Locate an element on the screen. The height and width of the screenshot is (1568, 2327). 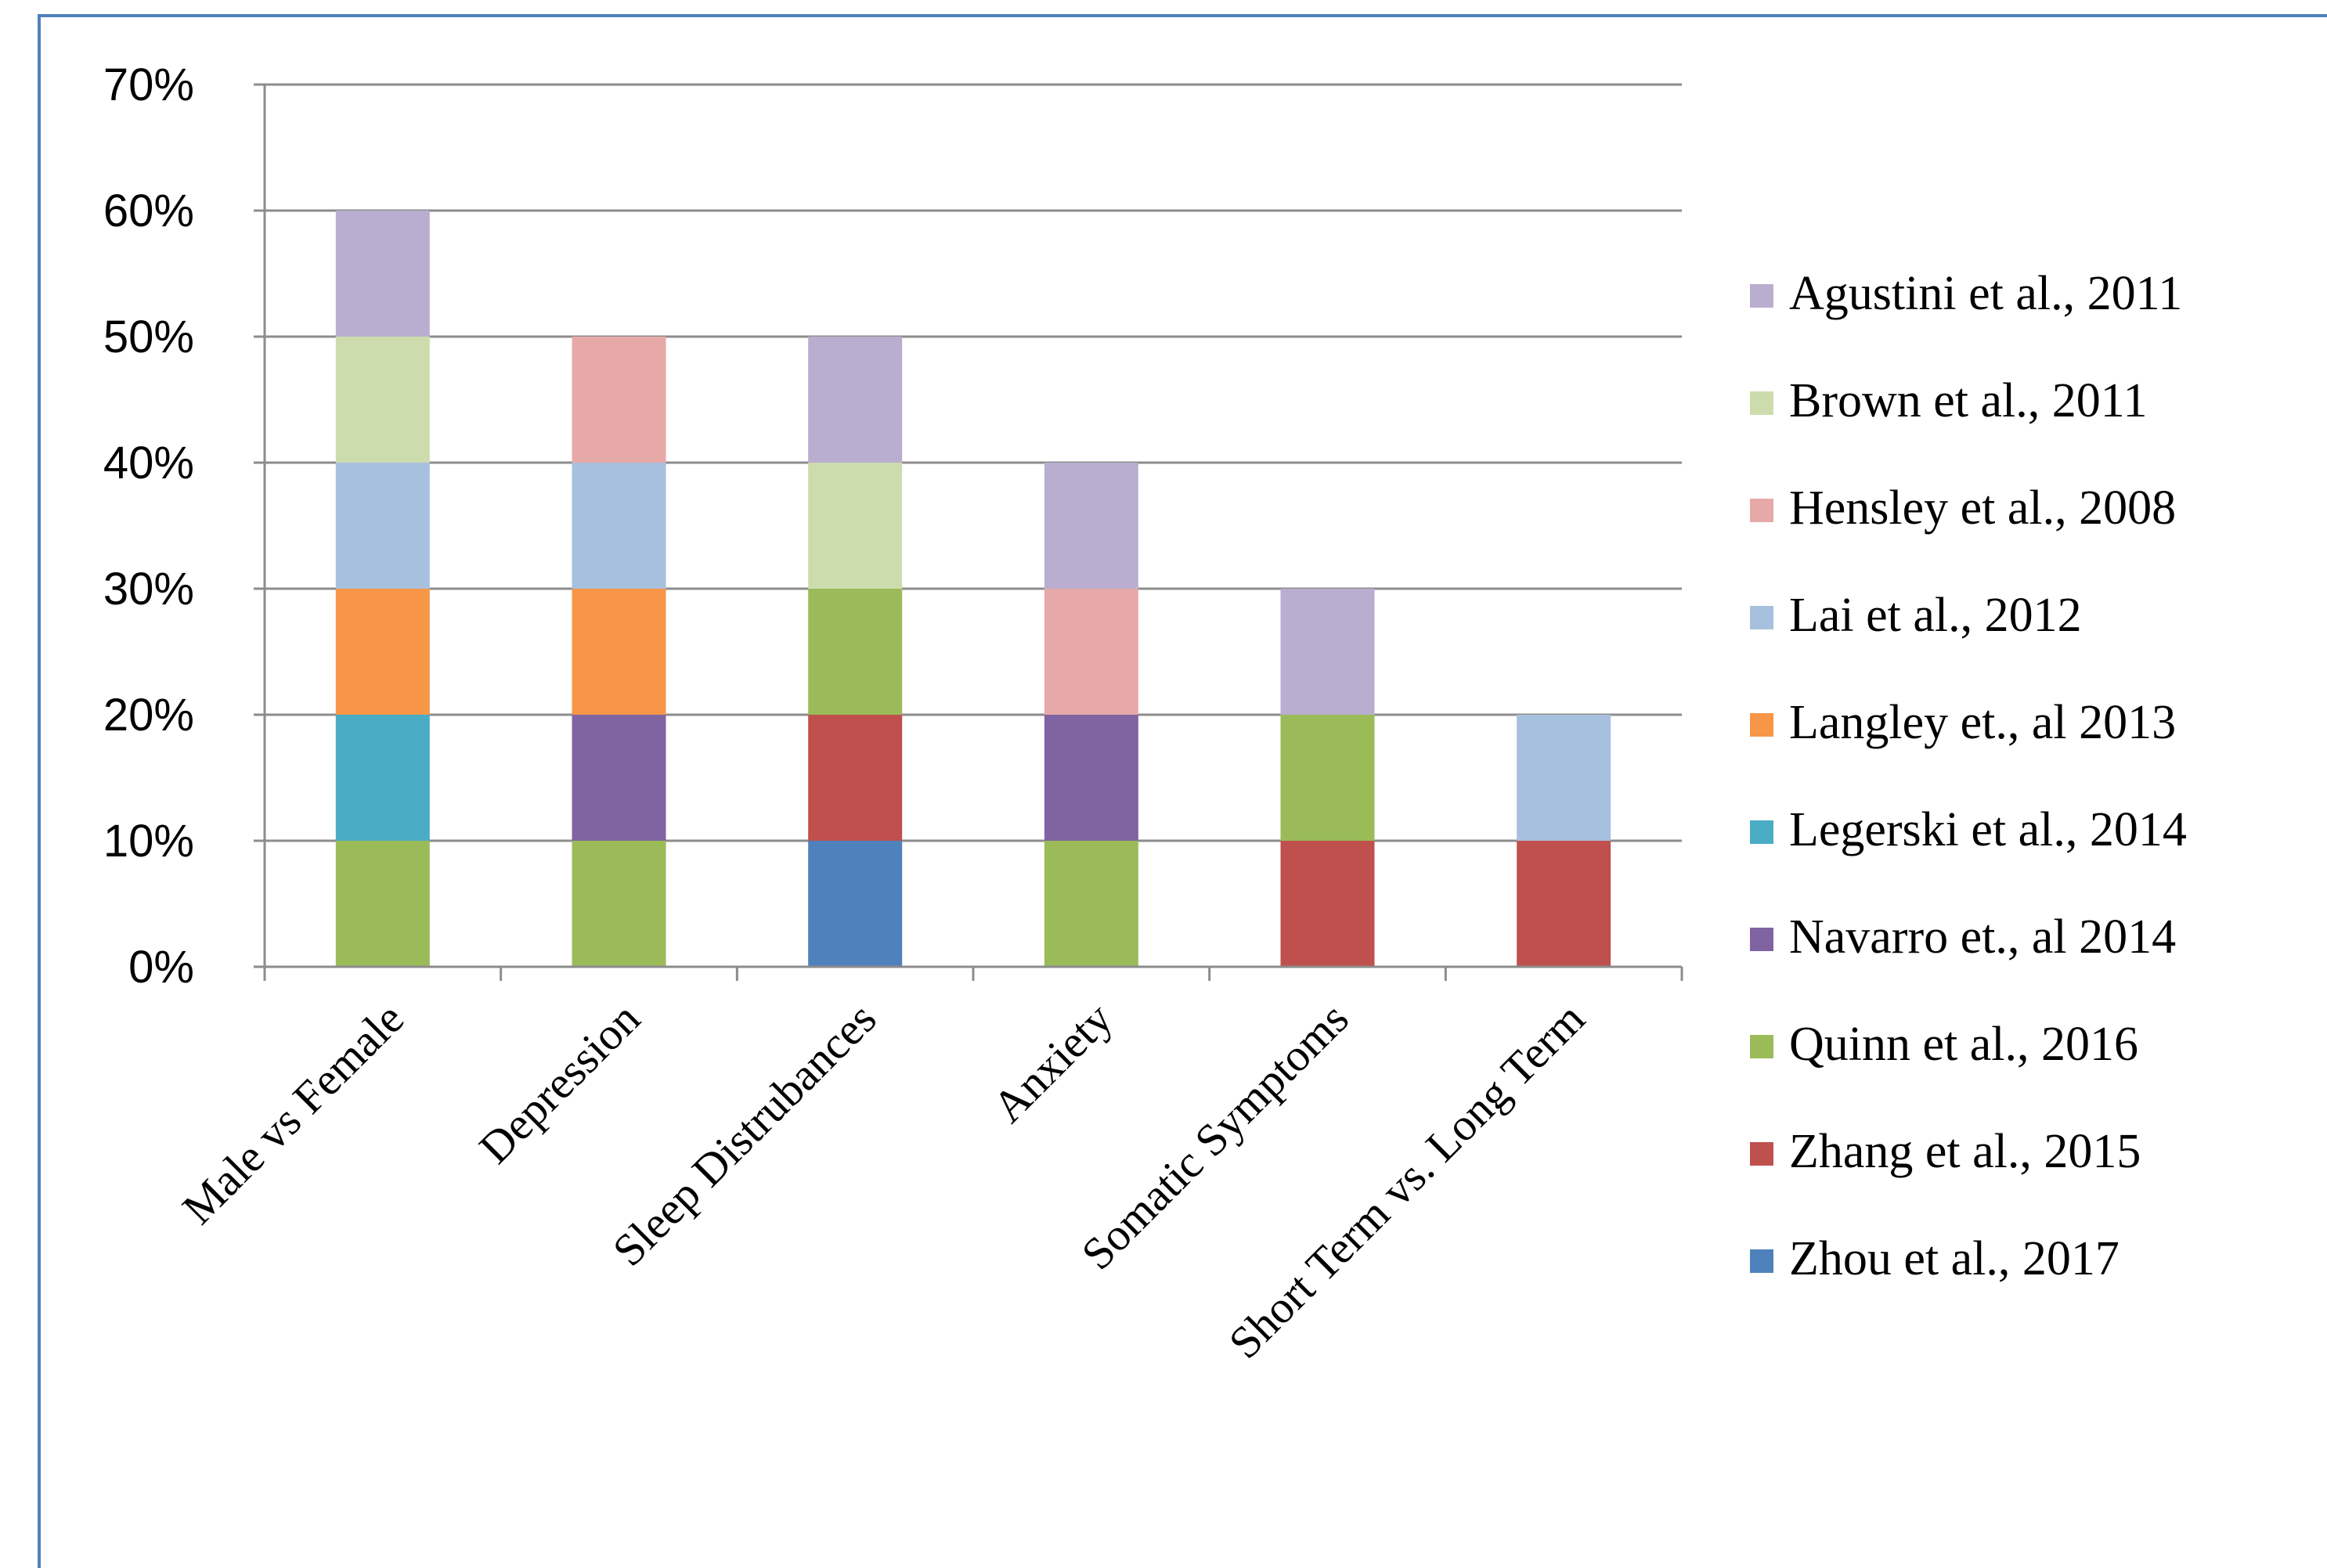
y-tick-label: 20% is located at coordinates (149, 715).